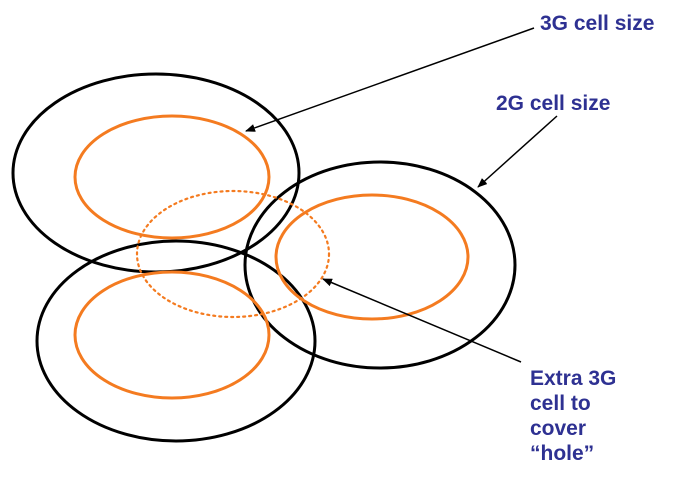 This screenshot has height=478, width=690. I want to click on arrow-2g-cell-size, so click(517, 151).